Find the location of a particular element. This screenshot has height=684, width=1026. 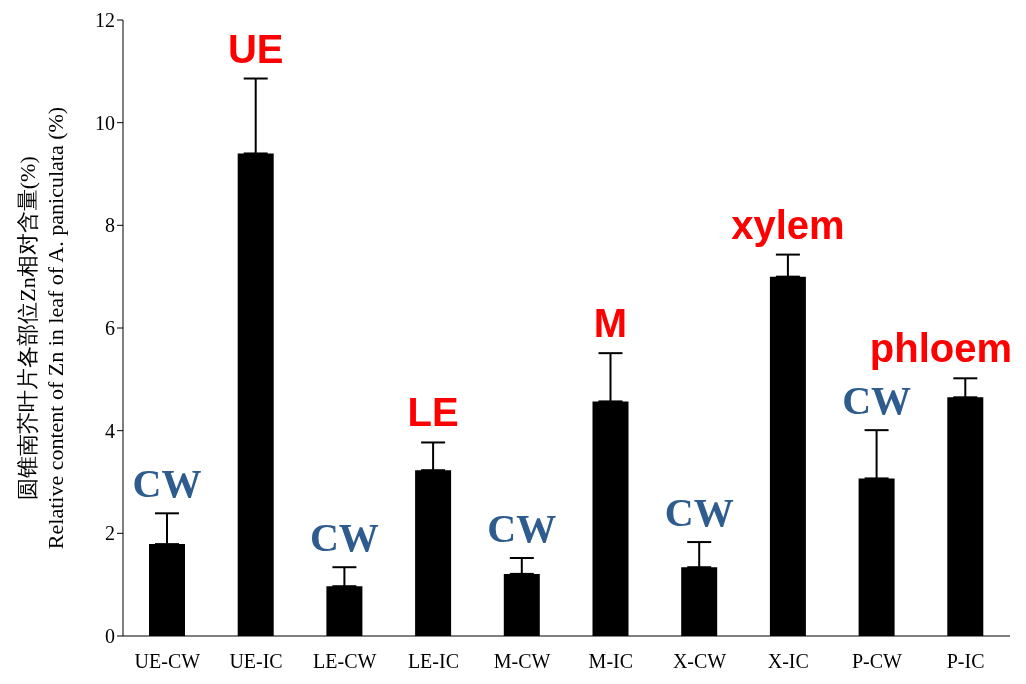

annotation: UE is located at coordinates (255, 48).